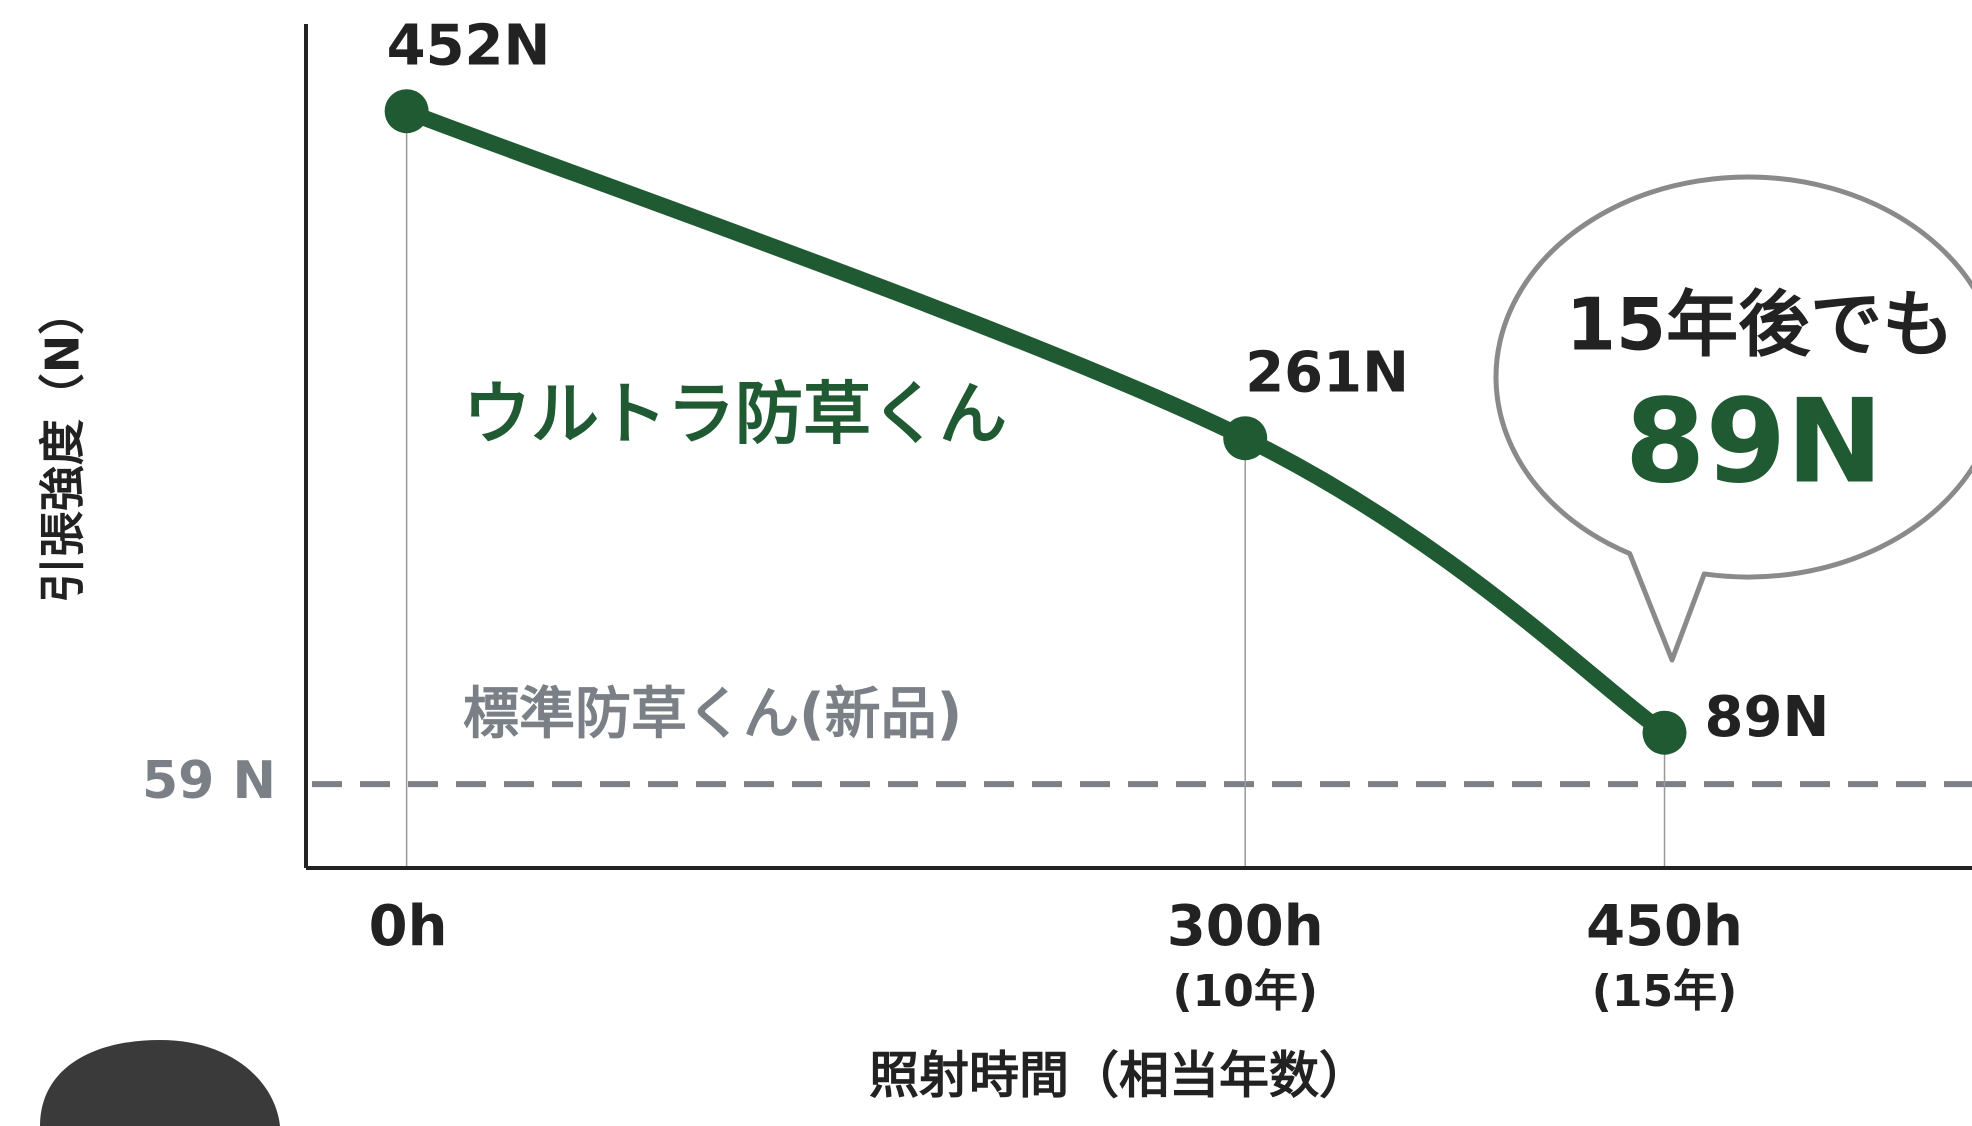 Image resolution: width=1972 pixels, height=1126 pixels. Describe the element at coordinates (1754, 442) in the screenshot. I see `annotation-highlight: 89N` at that location.